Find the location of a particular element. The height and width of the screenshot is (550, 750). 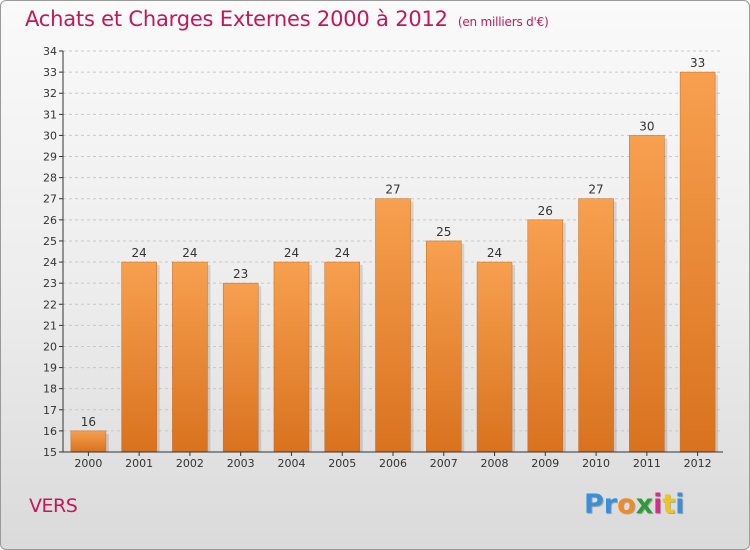

y-tick-label: 31 is located at coordinates (50, 114).